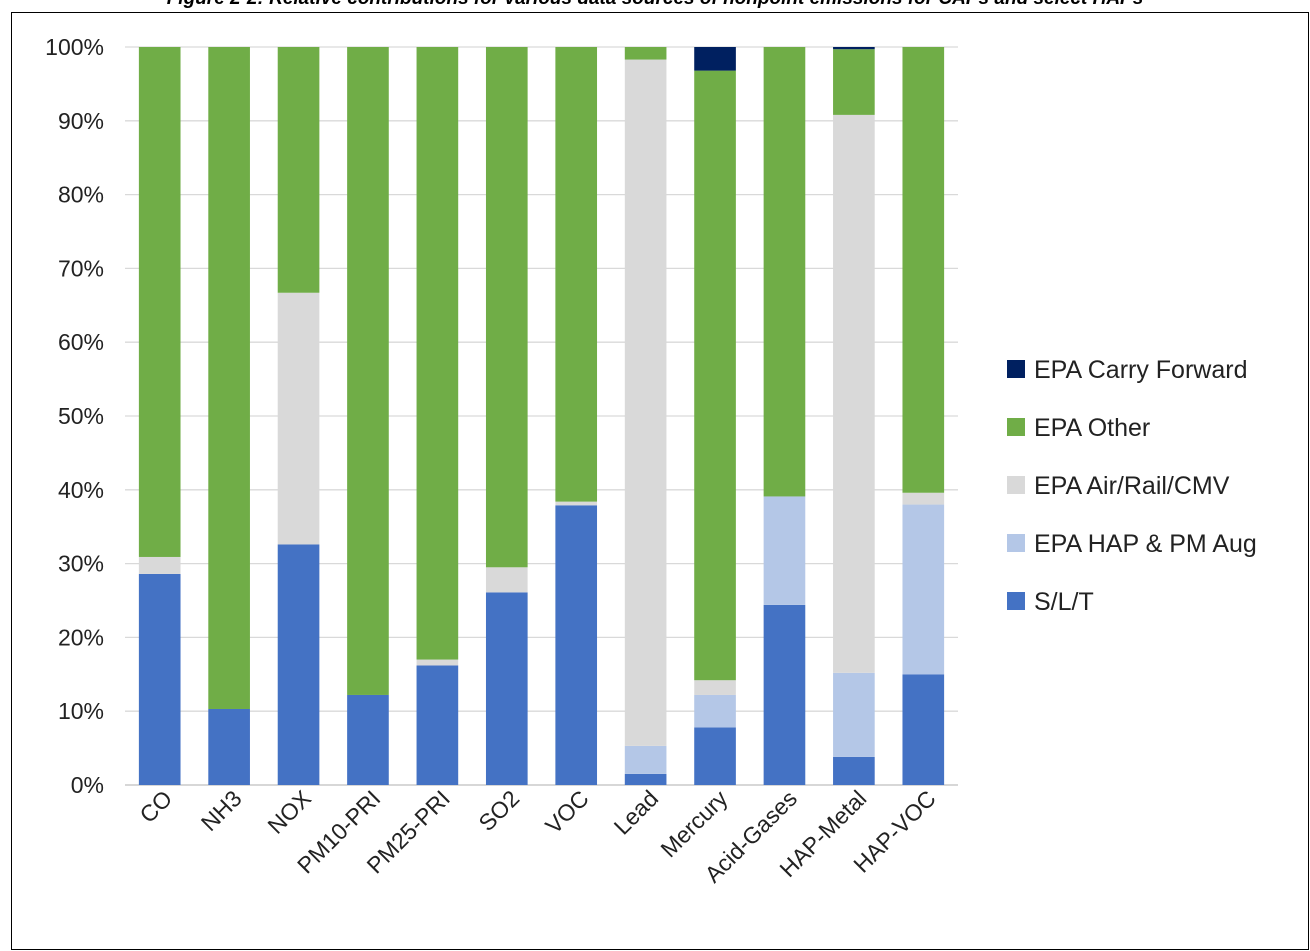 The width and height of the screenshot is (1310, 951). I want to click on y-axis-ticks: 0% 10% 20% 30% 40% 50% 60% 70% 80% 90% 100%, so click(74, 416).